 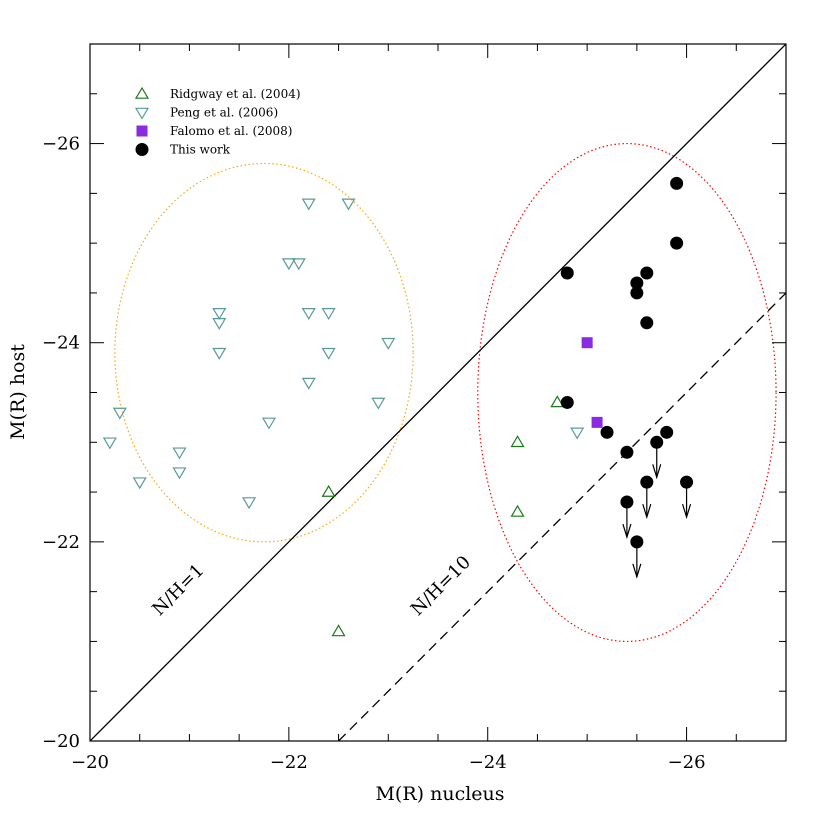 What do you see at coordinates (488, 762) in the screenshot?
I see `x-tick-label: −24` at bounding box center [488, 762].